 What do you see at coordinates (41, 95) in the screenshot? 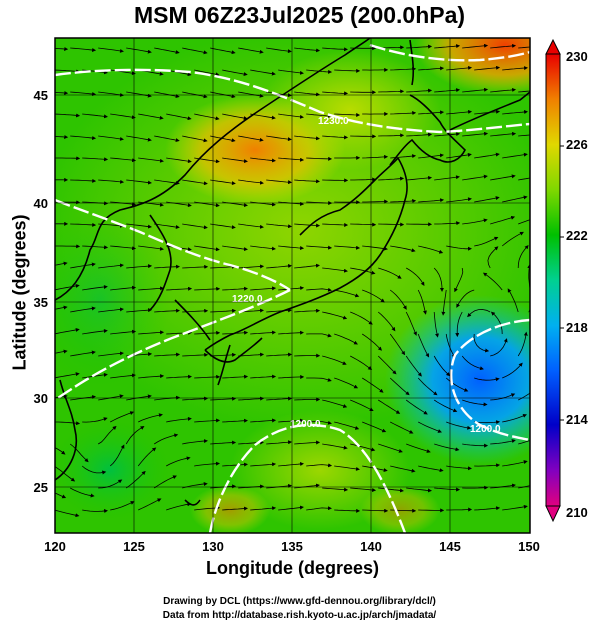
I see `y-tick-label: 45` at bounding box center [41, 95].